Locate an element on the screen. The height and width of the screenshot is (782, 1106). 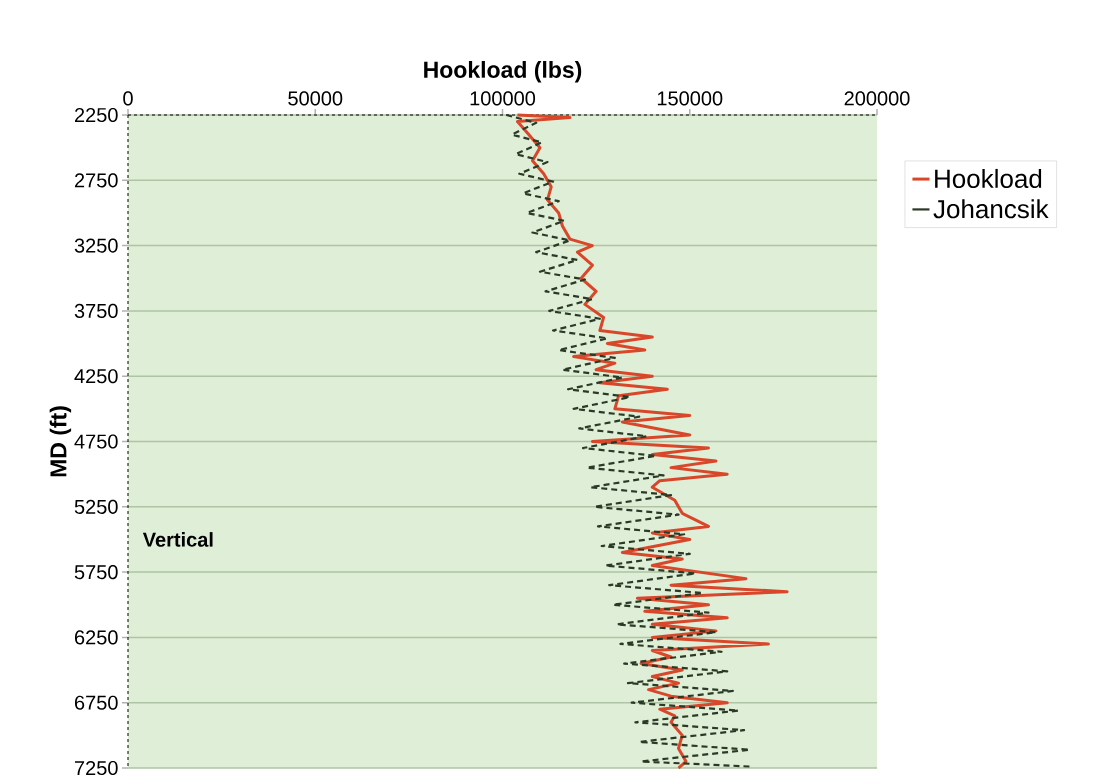
legend-label: Hookload is located at coordinates (988, 178).